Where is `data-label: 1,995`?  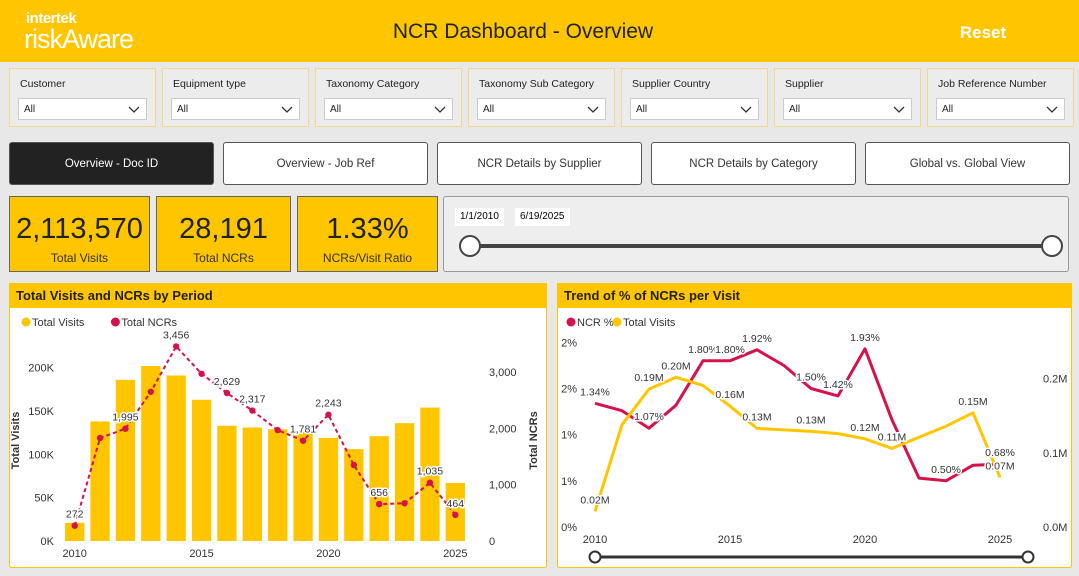 data-label: 1,995 is located at coordinates (125, 418).